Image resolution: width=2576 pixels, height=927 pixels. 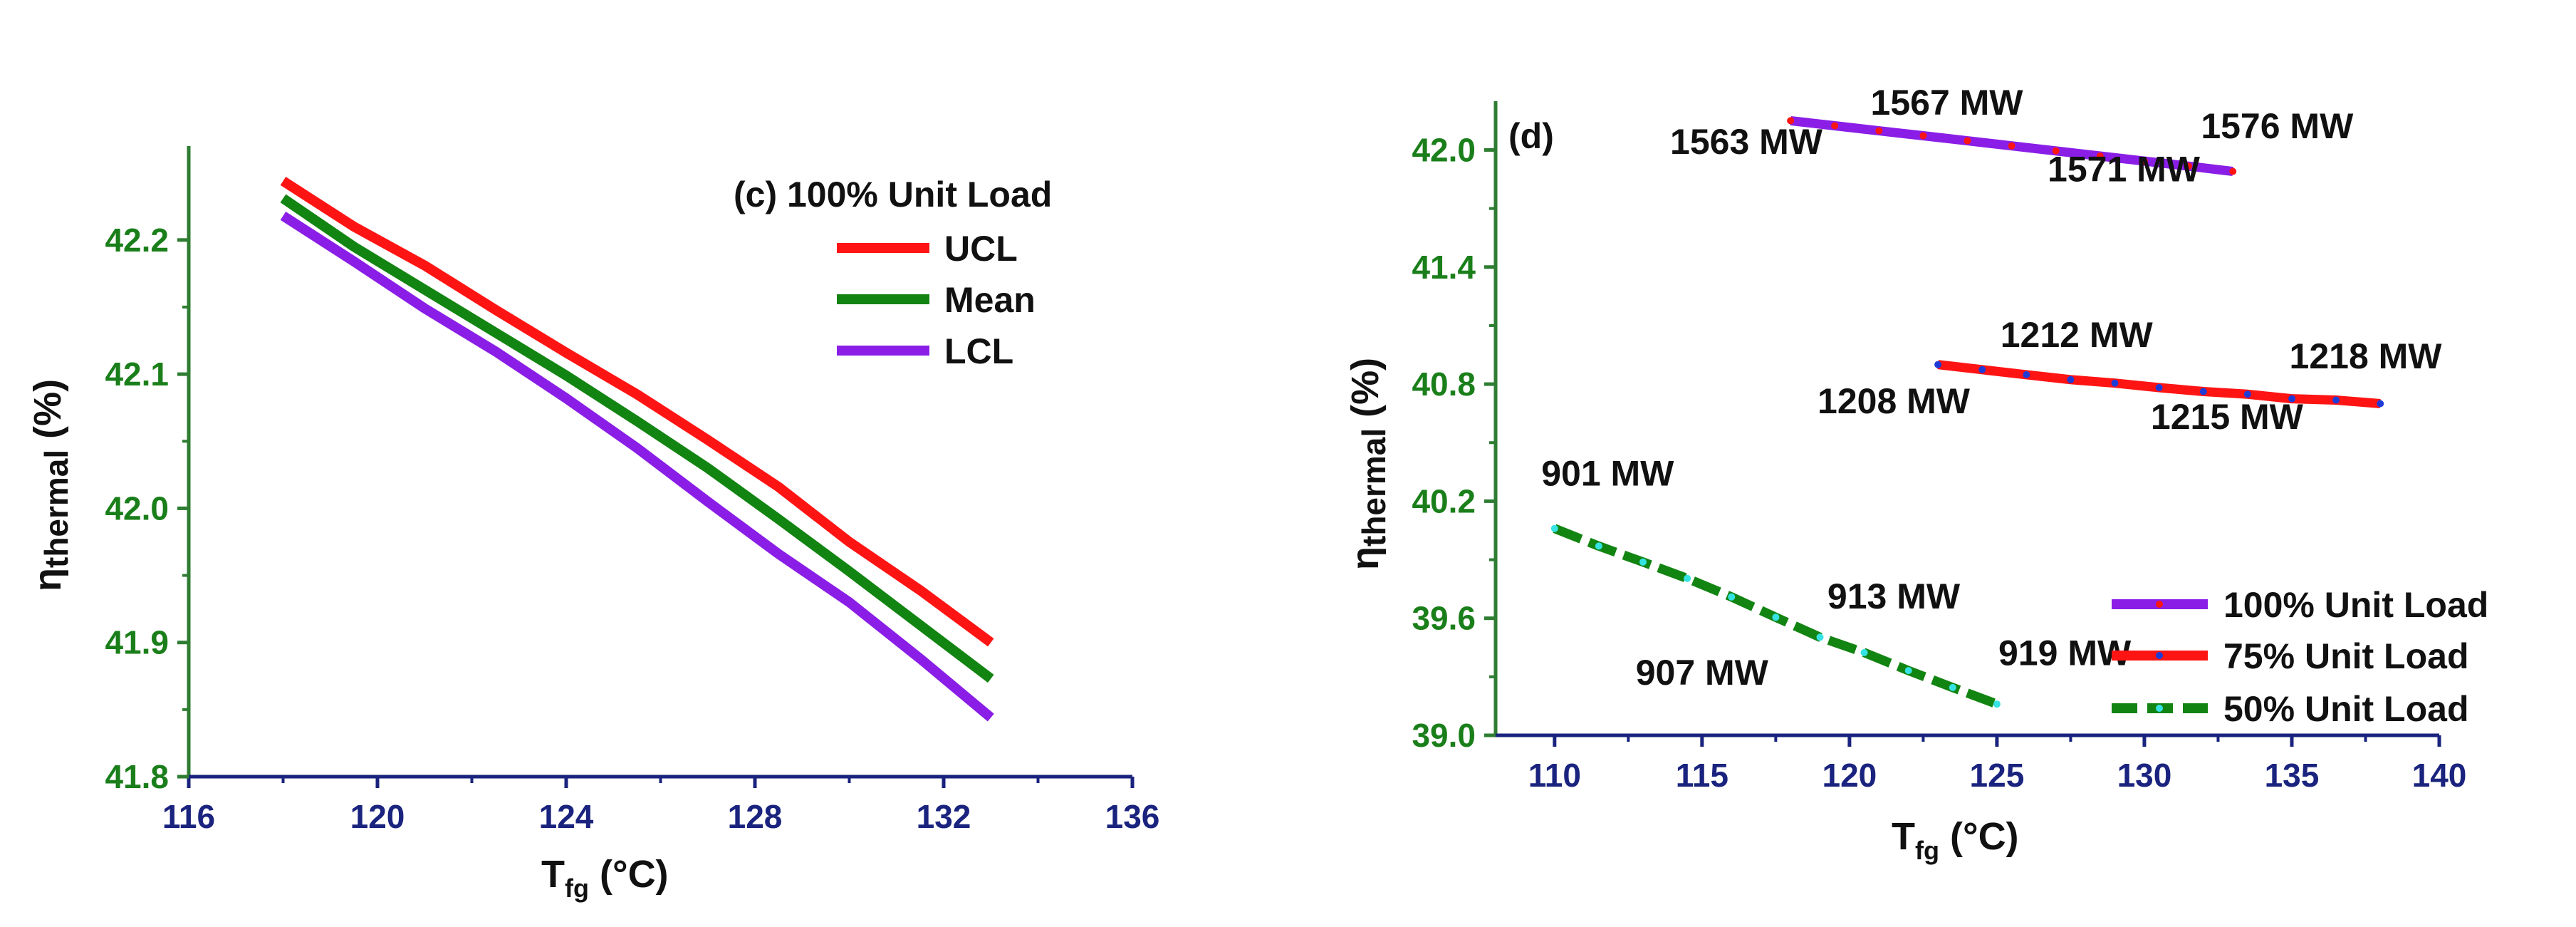 What do you see at coordinates (755, 816) in the screenshot?
I see `chart-c-x-tick-label: 128` at bounding box center [755, 816].